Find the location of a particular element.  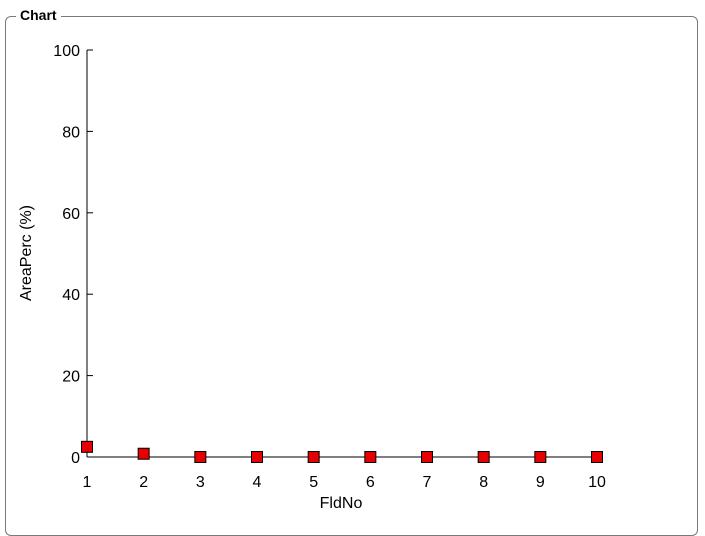

y-axis: 0 20 40 60 80 100 is located at coordinates (73, 255).